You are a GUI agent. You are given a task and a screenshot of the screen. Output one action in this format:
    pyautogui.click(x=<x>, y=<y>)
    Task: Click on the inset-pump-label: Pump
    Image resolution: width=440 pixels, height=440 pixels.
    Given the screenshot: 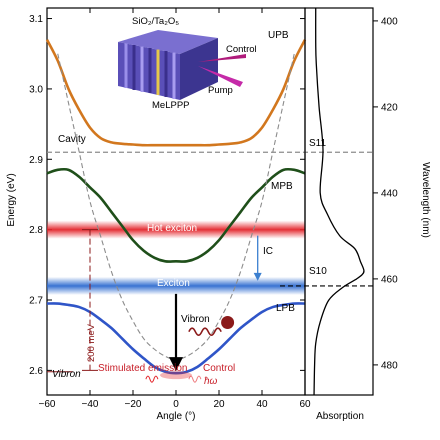 What is the action you would take?
    pyautogui.click(x=220, y=90)
    